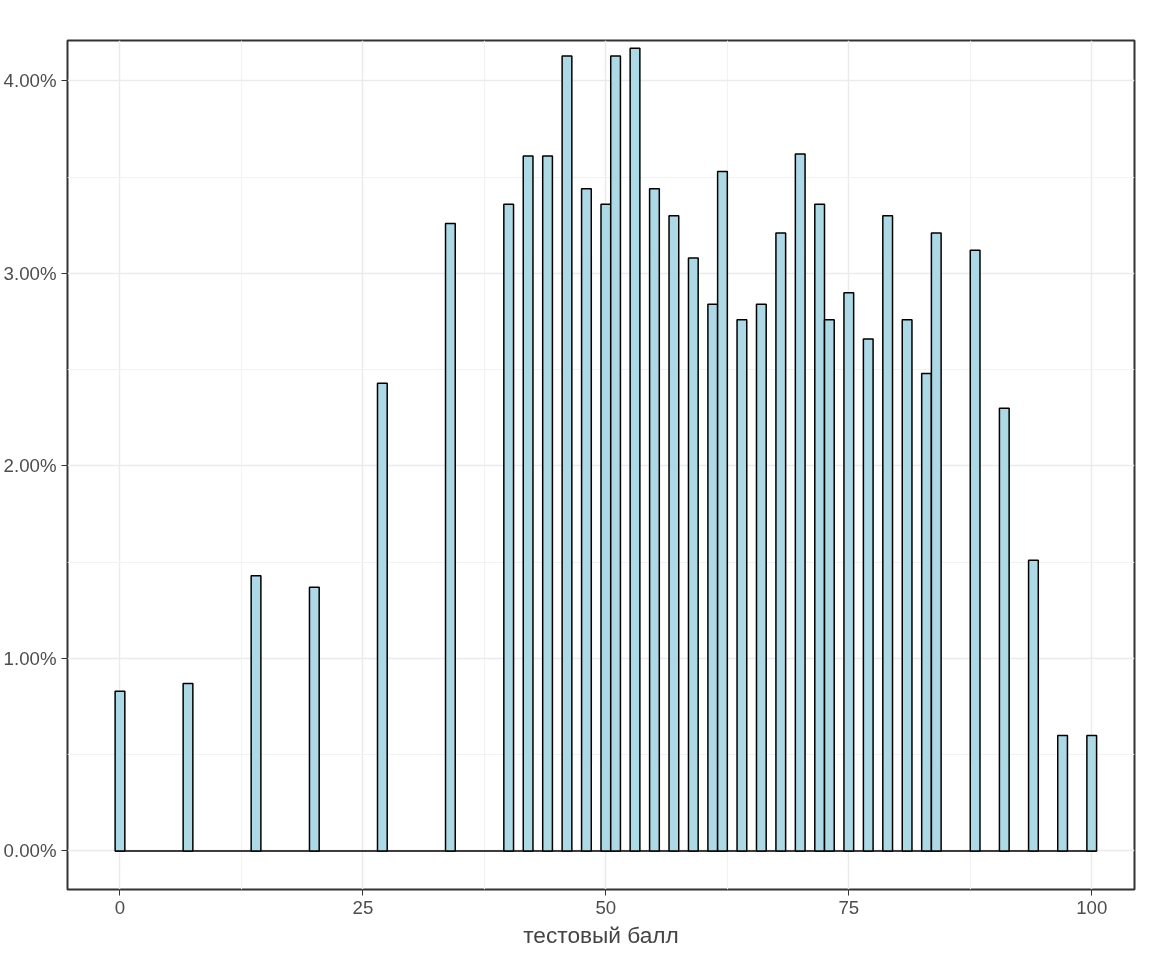  I want to click on y-tick-label: 2.00%, so click(30, 466).